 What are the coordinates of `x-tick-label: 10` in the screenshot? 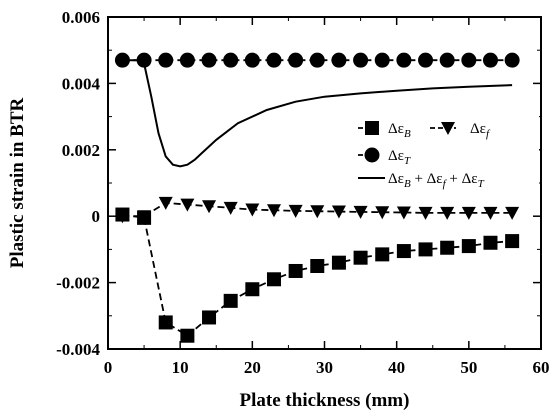 It's located at (180, 367).